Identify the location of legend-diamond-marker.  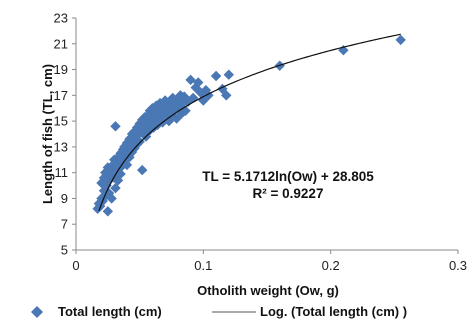
(37, 312).